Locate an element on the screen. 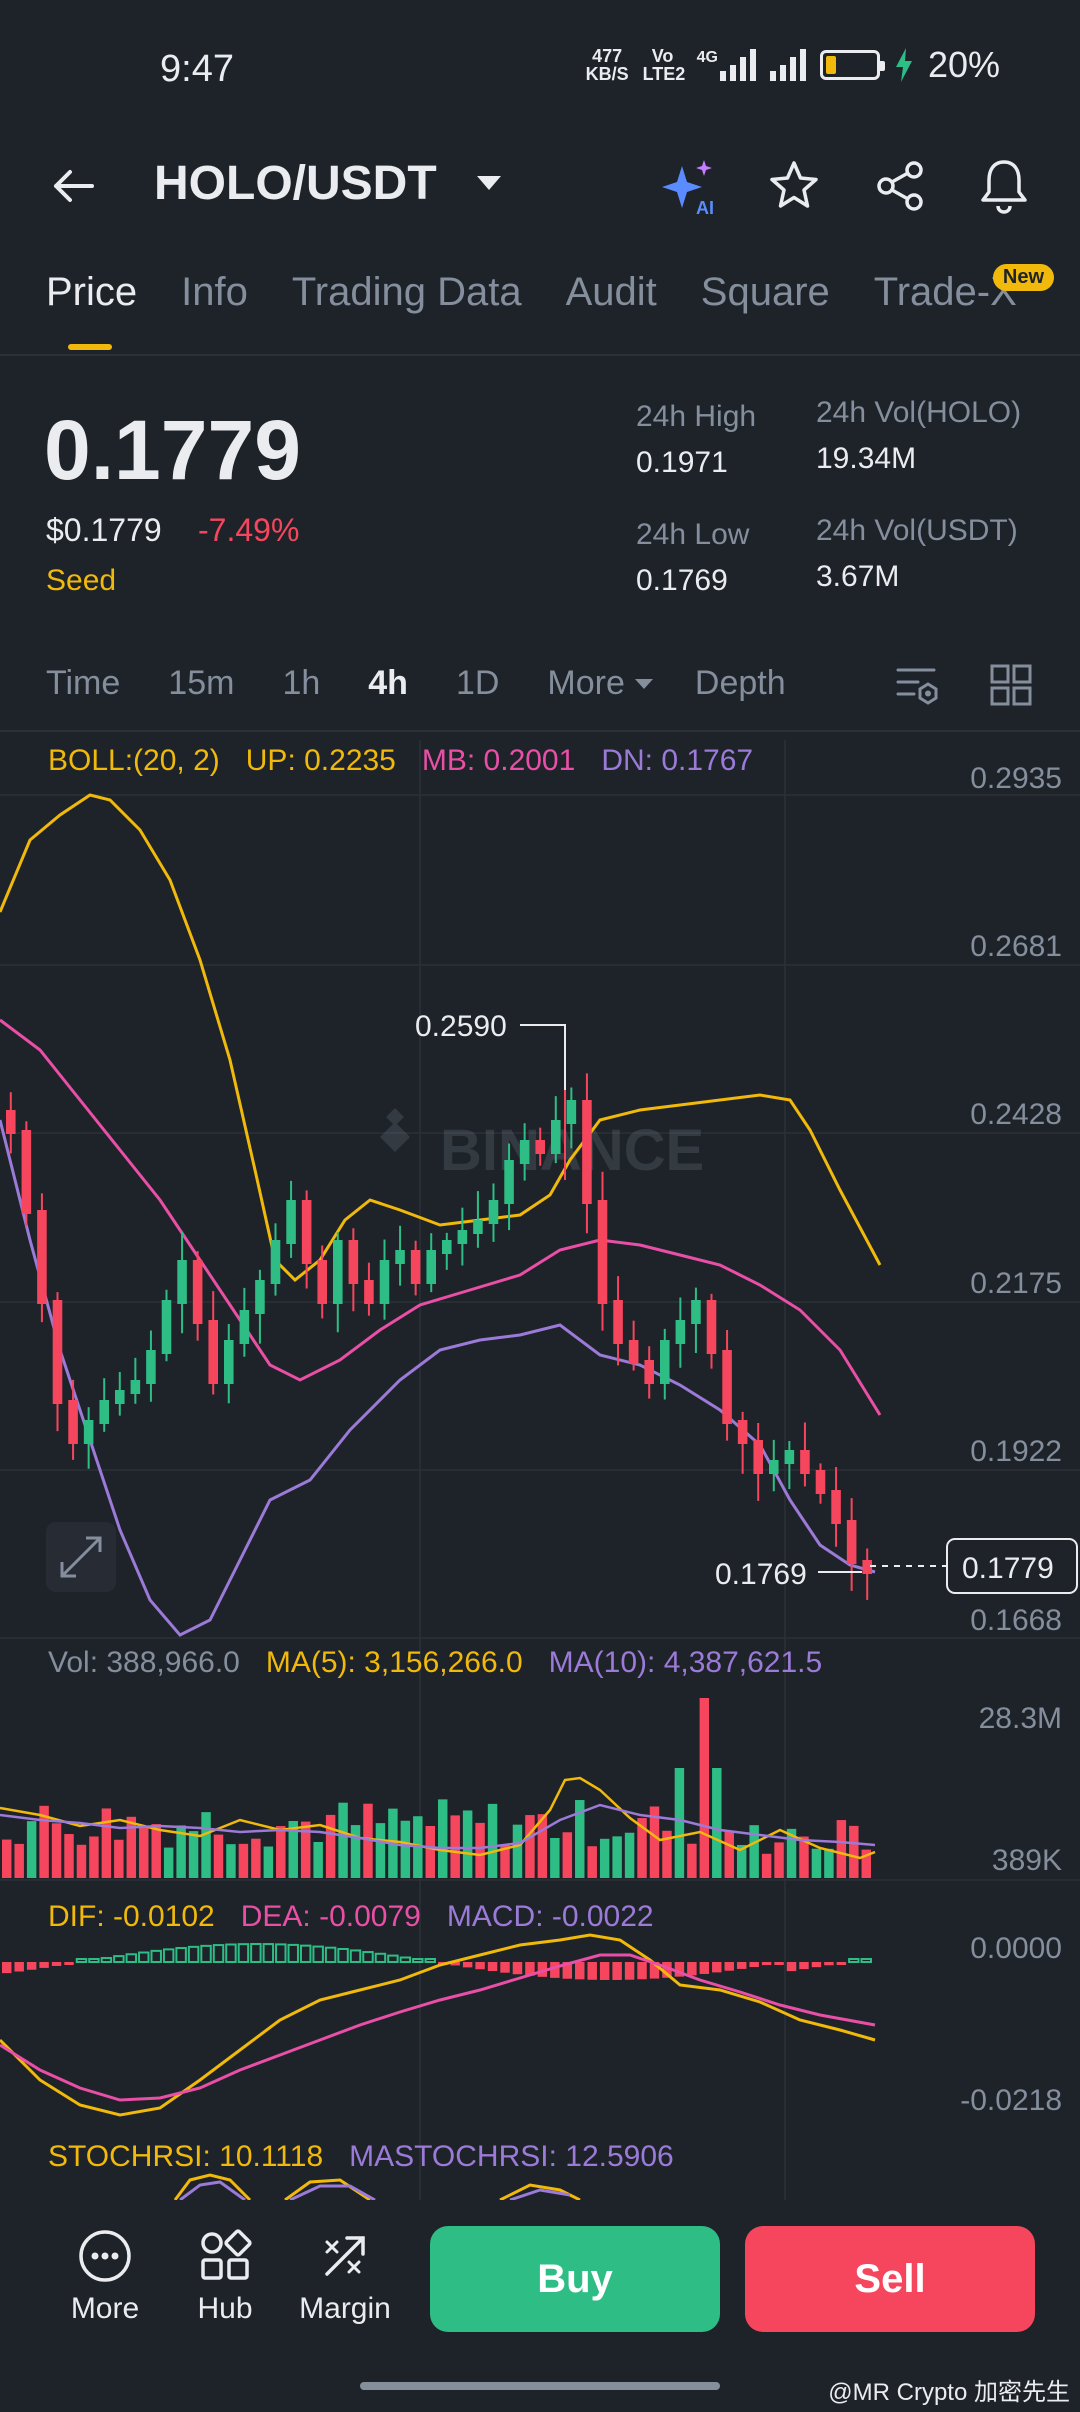  share-icon is located at coordinates (900, 186).